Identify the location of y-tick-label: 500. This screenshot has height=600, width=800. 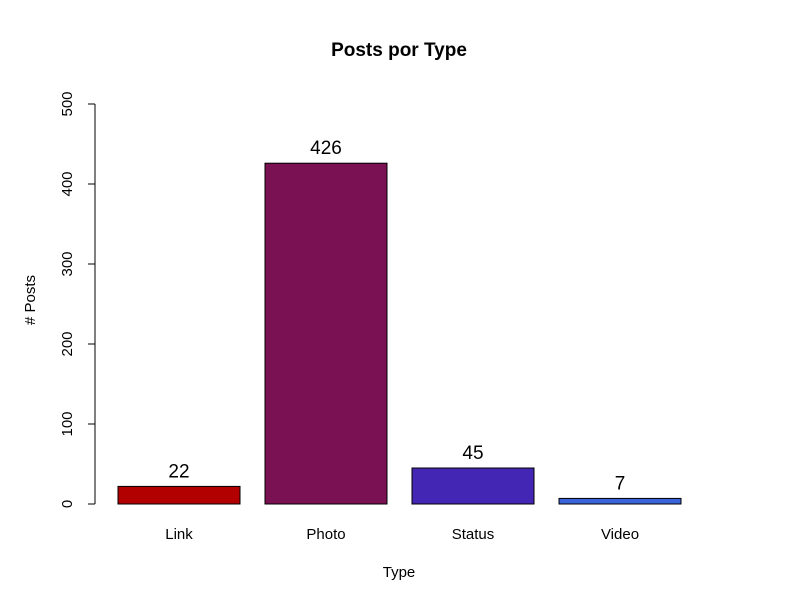
(67, 103).